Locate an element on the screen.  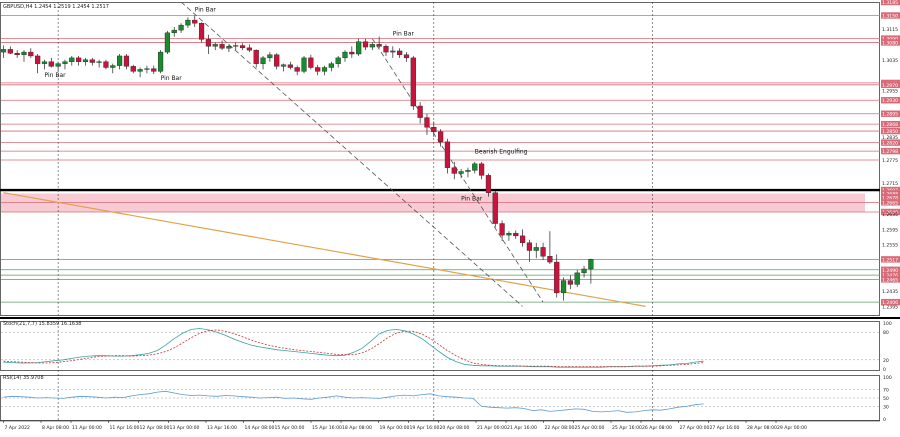
stochastic-panel: 100 80 20 0 is located at coordinates (446, 347).